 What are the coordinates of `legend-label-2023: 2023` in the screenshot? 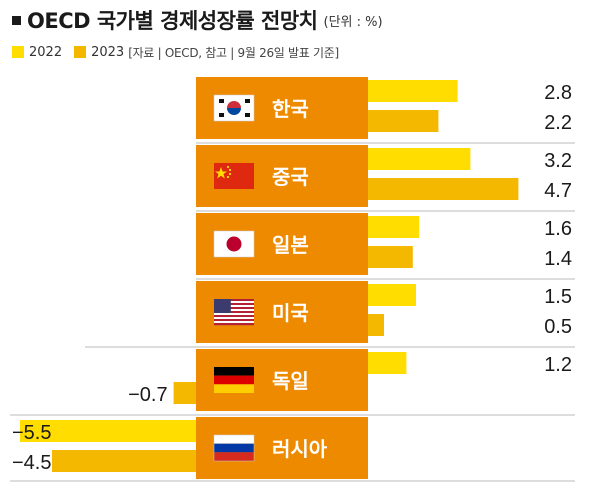 It's located at (108, 52).